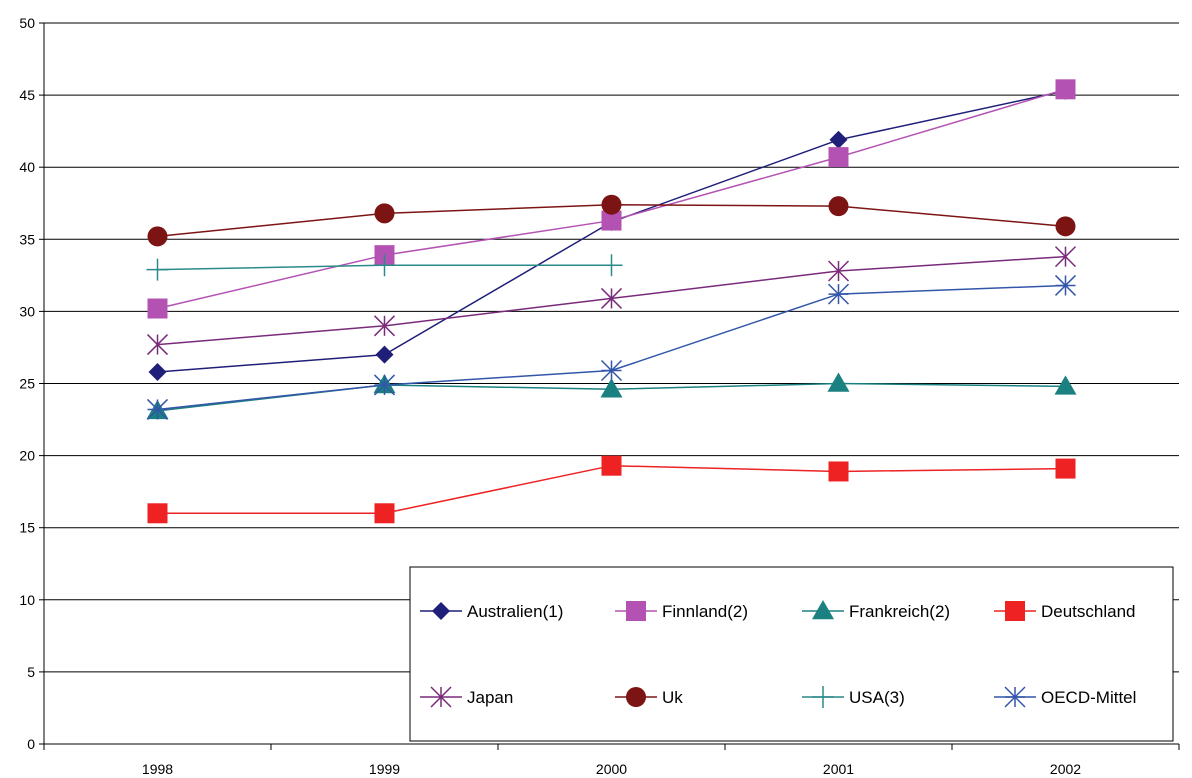 Image resolution: width=1192 pixels, height=778 pixels. What do you see at coordinates (1088, 697) in the screenshot?
I see `legend-label: OECD-Mittel` at bounding box center [1088, 697].